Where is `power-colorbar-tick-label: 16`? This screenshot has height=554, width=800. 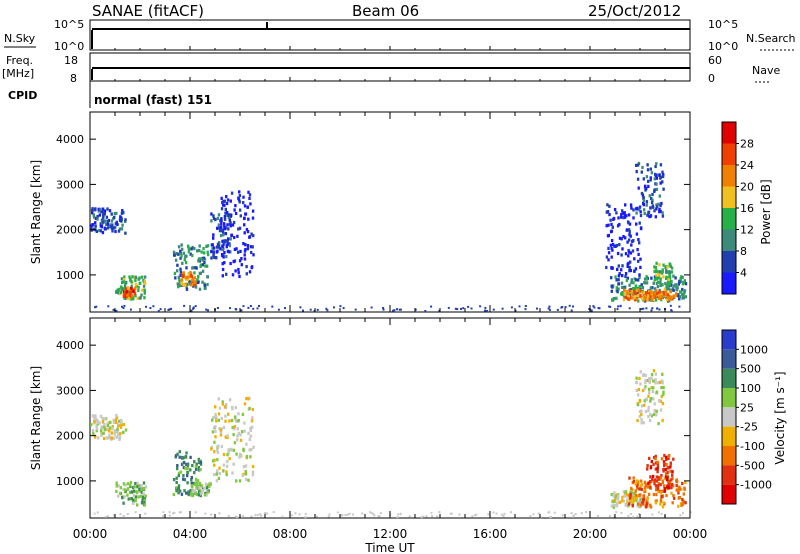 power-colorbar-tick-label: 16 is located at coordinates (747, 208).